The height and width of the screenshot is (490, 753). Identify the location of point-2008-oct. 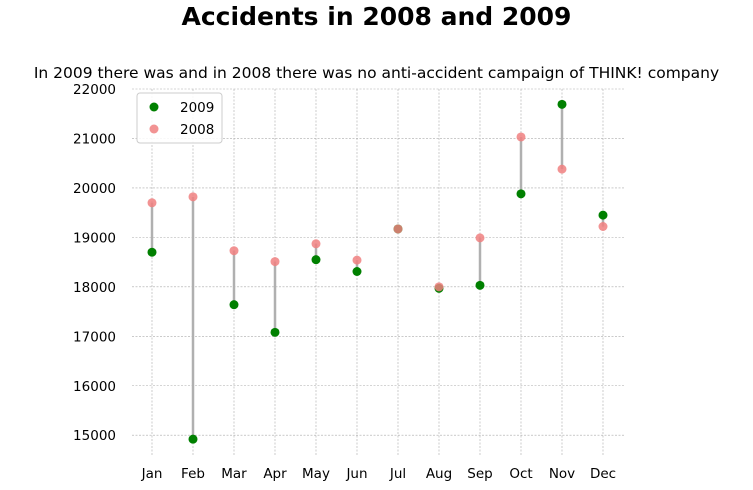
(521, 137).